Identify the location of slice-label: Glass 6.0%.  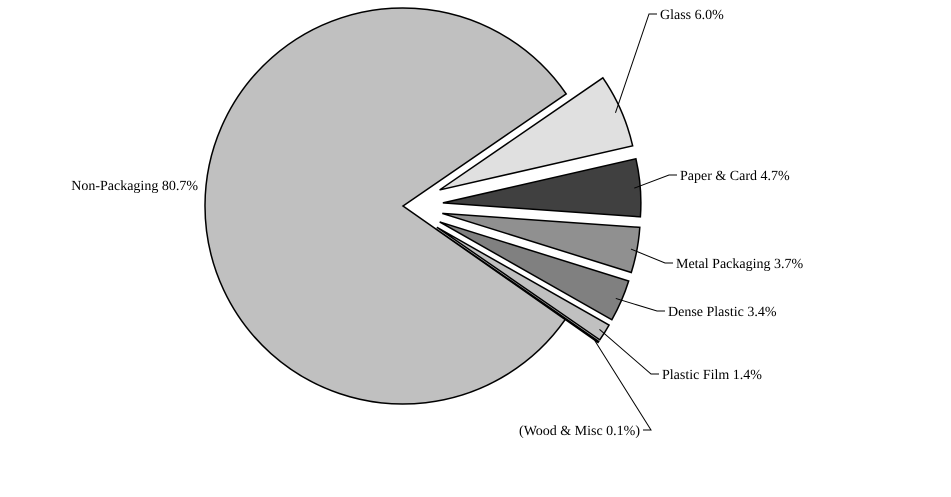
(692, 15).